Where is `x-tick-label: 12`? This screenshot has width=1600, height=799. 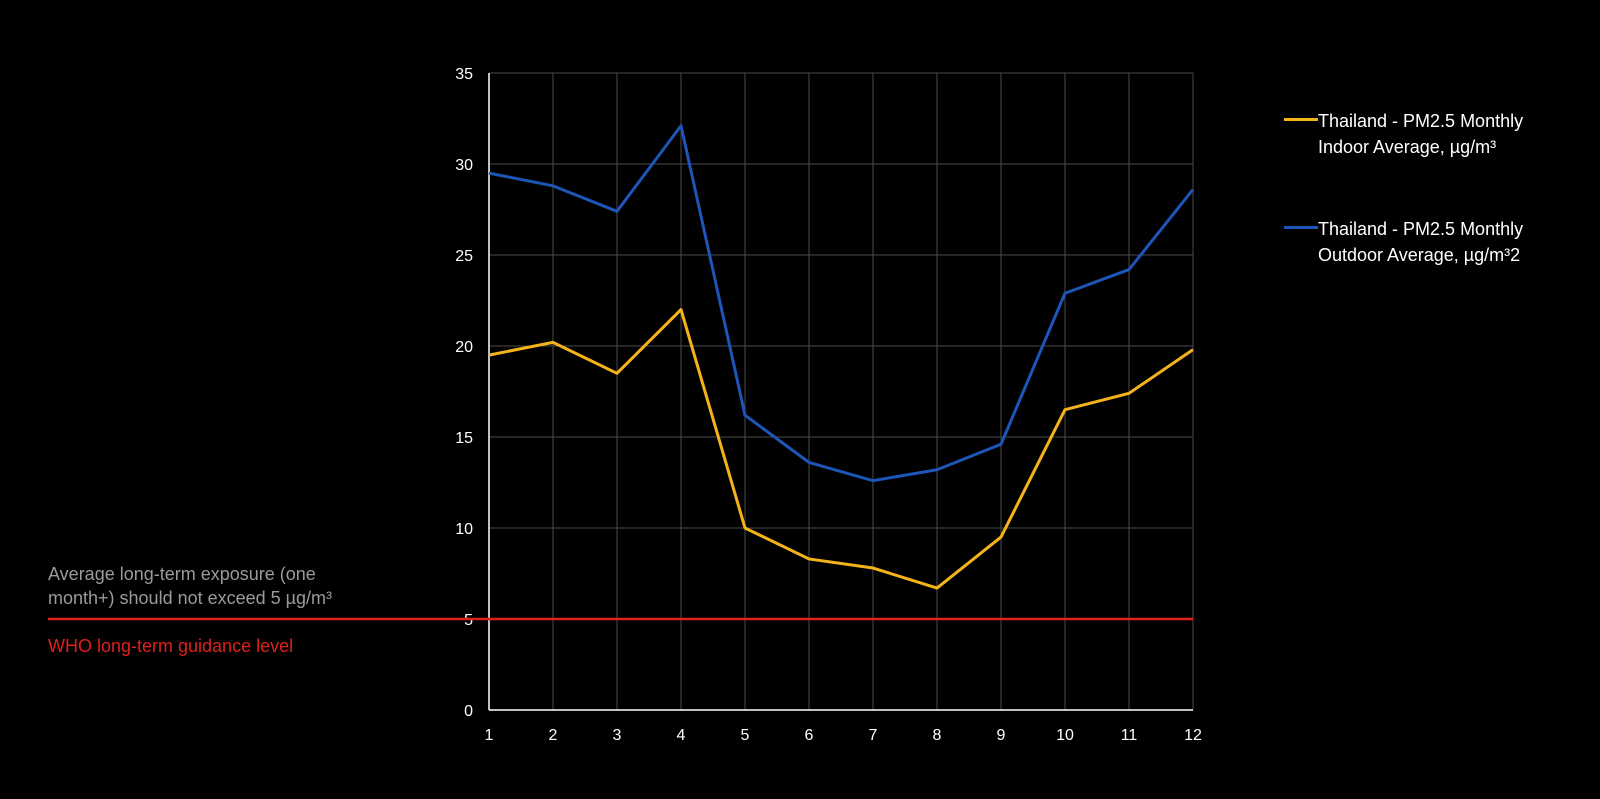
x-tick-label: 12 is located at coordinates (1193, 735).